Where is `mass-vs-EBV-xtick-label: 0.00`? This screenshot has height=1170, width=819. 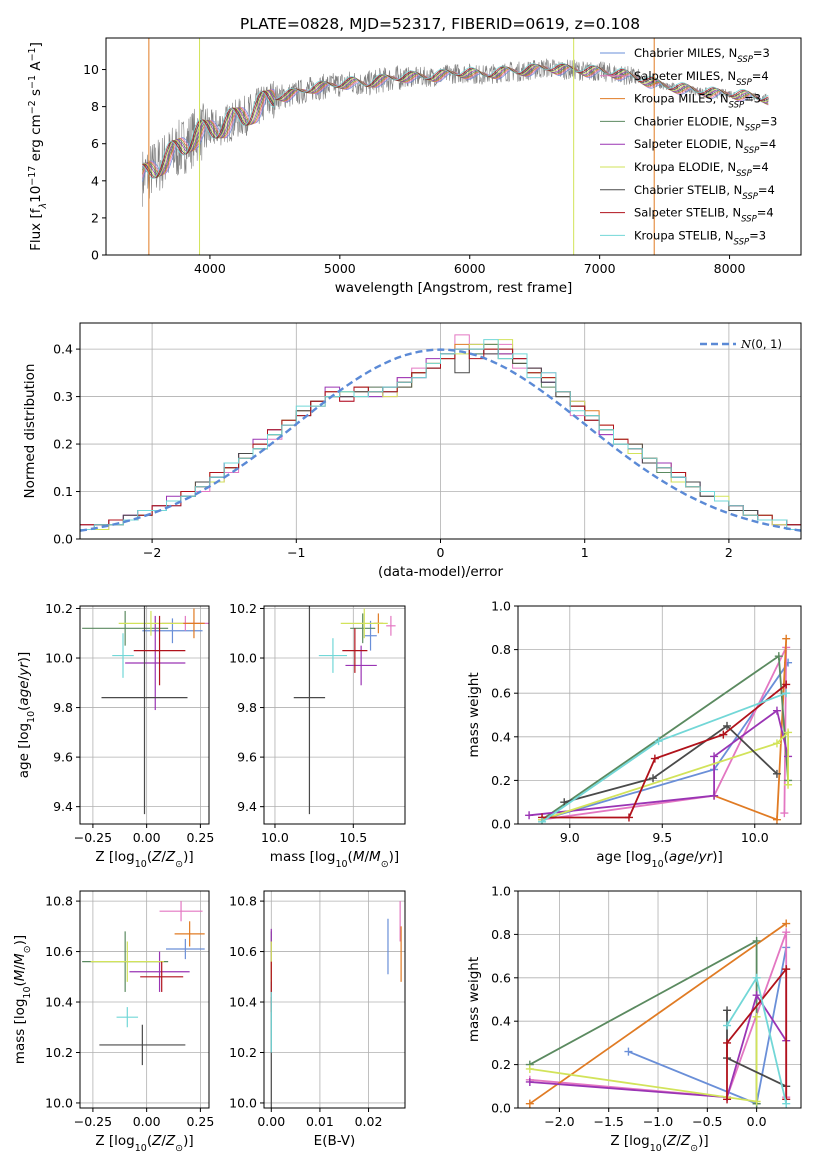
mass-vs-EBV-xtick-label: 0.00 is located at coordinates (271, 1121).